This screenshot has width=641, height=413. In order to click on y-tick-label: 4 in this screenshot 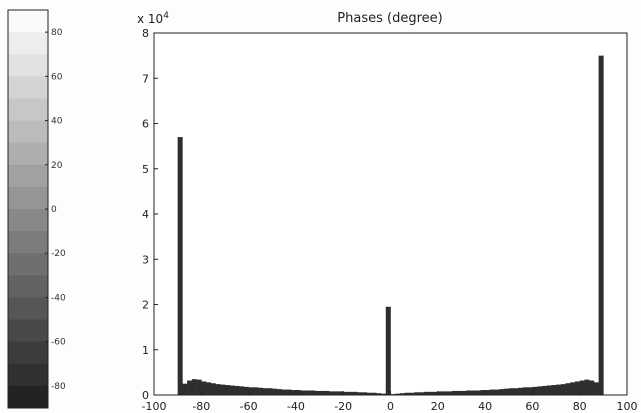, I will do `click(145, 214)`.